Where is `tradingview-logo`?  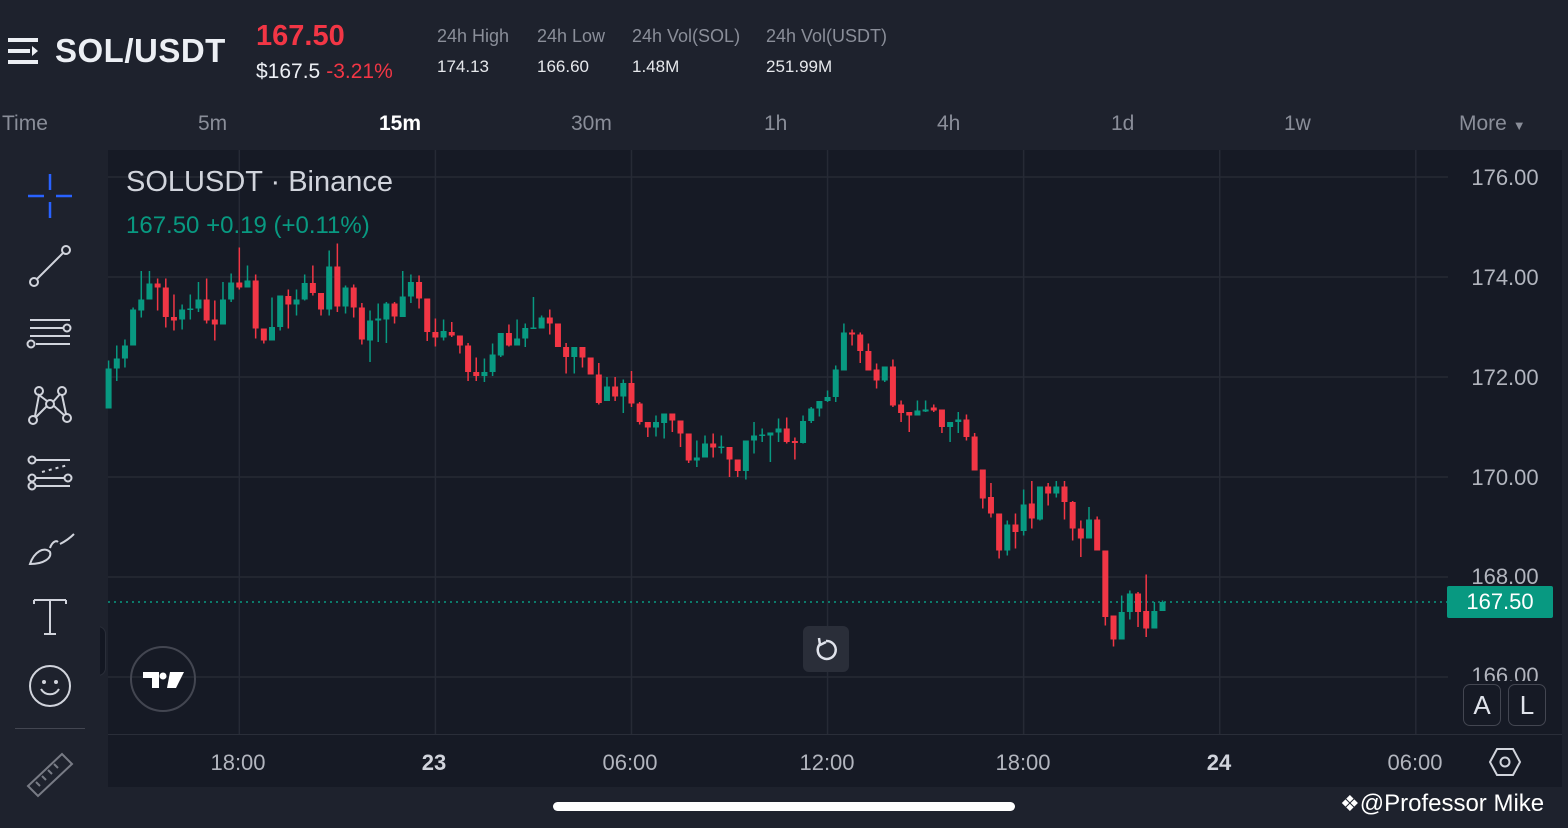
tradingview-logo is located at coordinates (163, 679).